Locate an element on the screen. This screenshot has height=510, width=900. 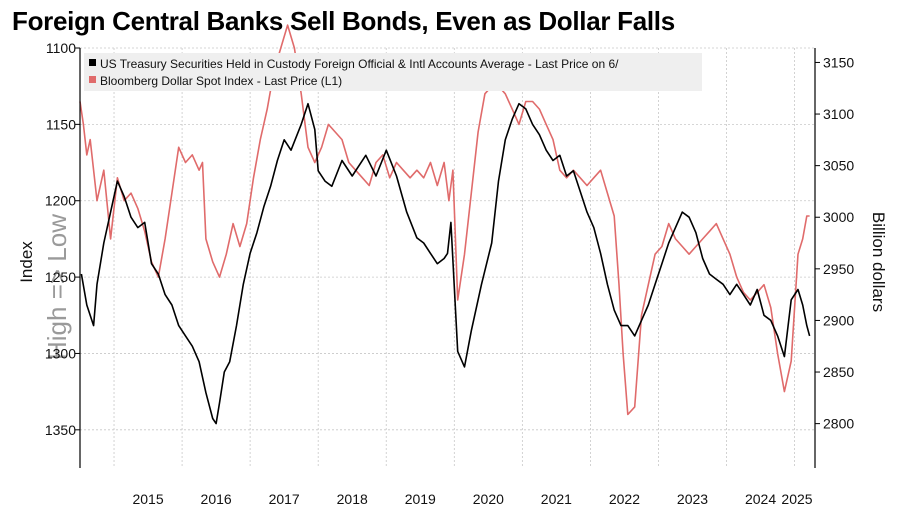
x-tick-label: 2019 is located at coordinates (420, 499).